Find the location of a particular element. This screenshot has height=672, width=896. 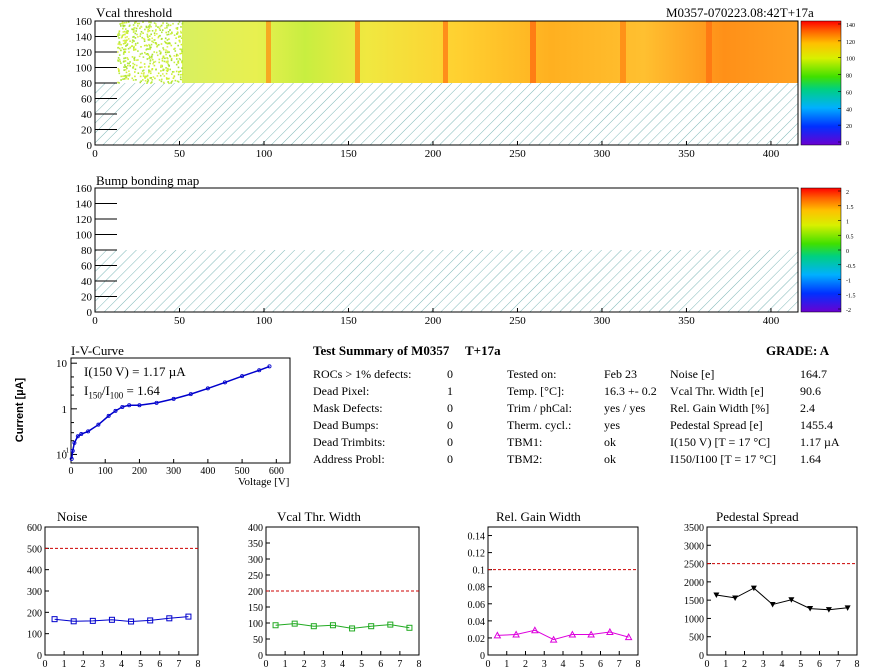

trend-ytick-label: 200 is located at coordinates (255, 592).